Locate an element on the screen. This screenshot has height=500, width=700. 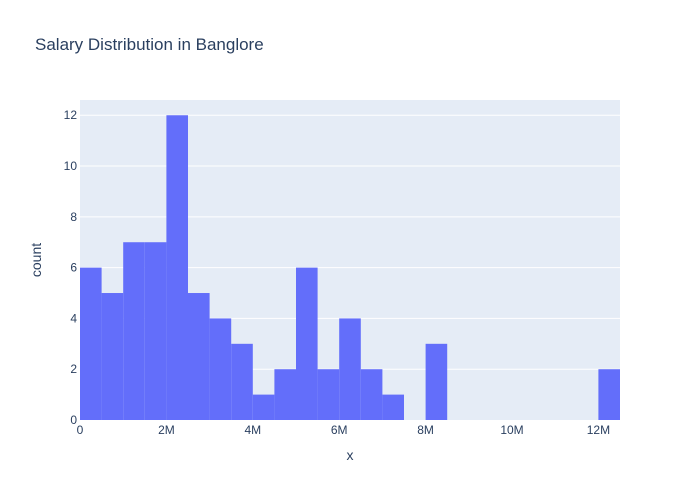
chart-title: Salary Distribution in Banglore is located at coordinates (149, 44).